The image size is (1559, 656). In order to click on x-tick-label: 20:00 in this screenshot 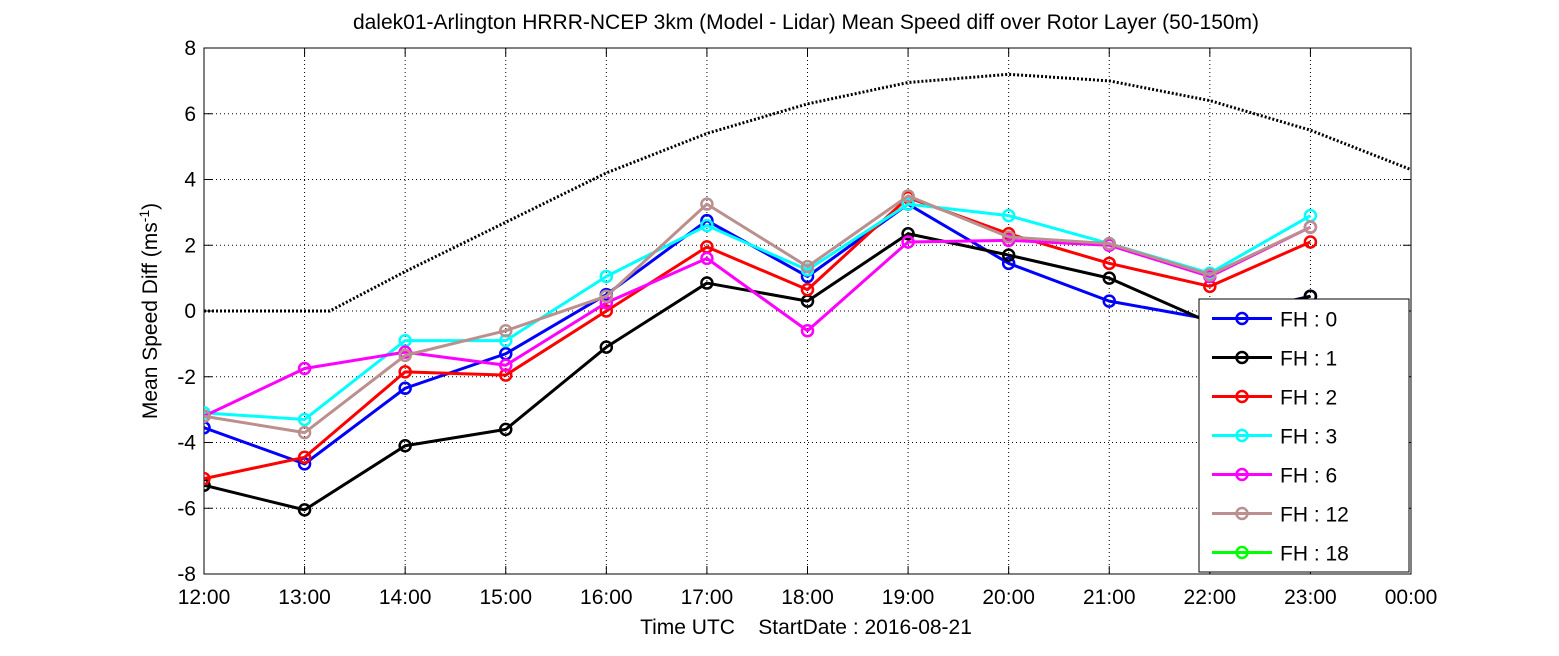, I will do `click(1008, 597)`.